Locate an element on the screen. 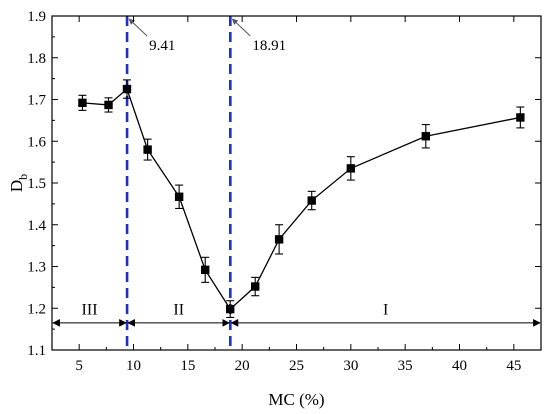  y-axis-title: Db is located at coordinates (18, 183).